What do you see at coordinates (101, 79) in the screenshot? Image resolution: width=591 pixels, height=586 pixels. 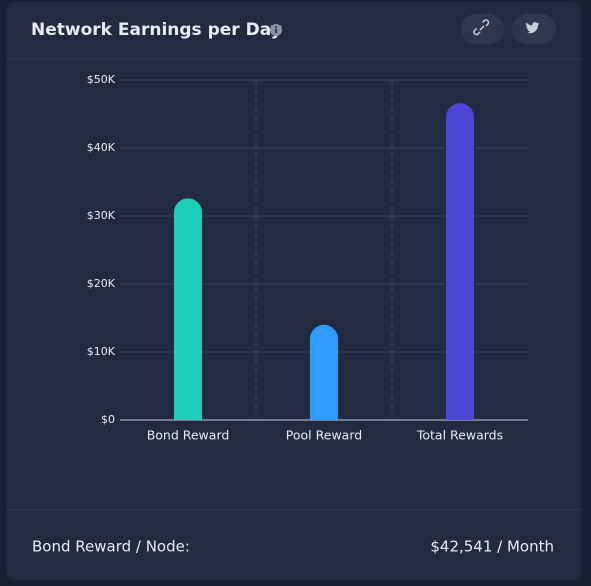 I see `y-tick-label: $50K` at bounding box center [101, 79].